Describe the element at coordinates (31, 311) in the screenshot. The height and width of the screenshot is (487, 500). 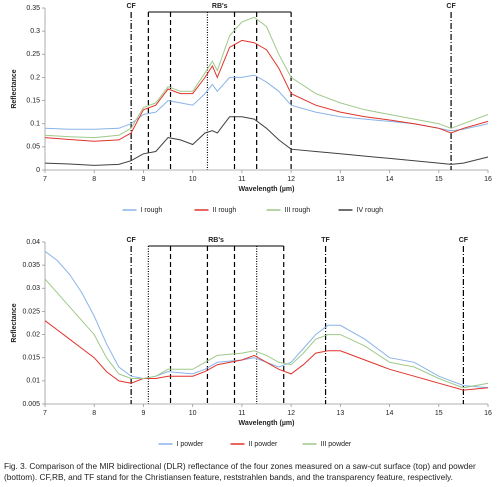
I see `y-tick-label: 0.025` at that location.